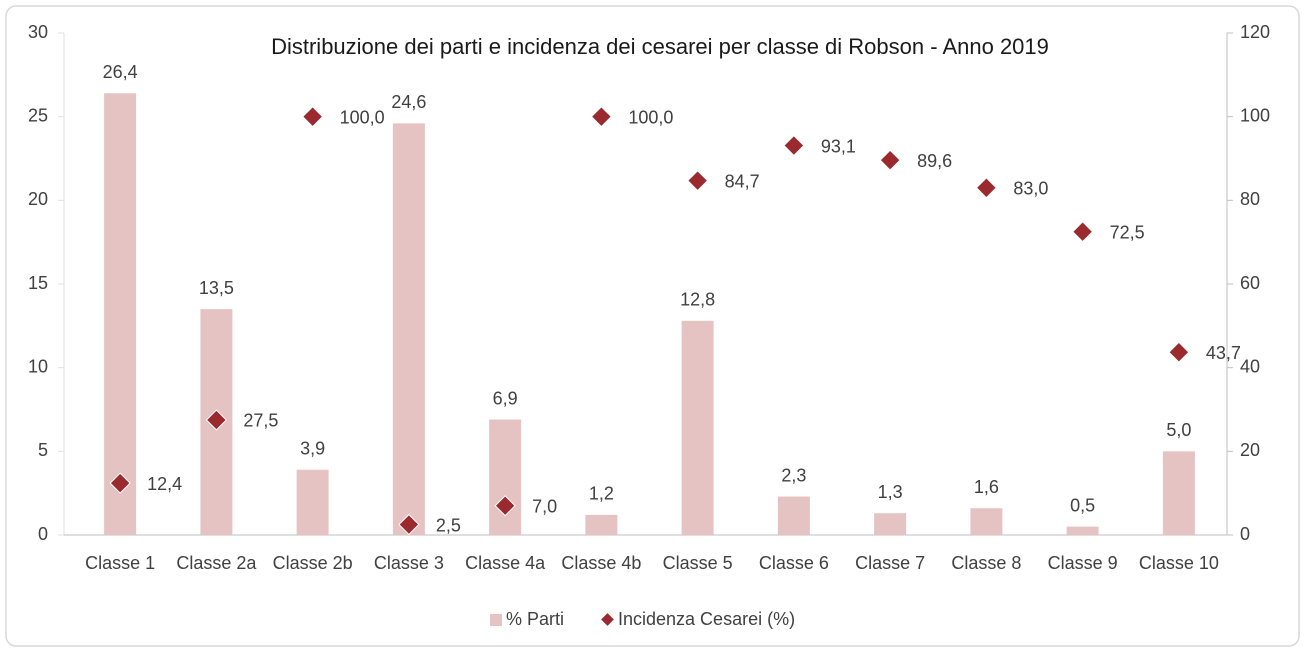 The image size is (1306, 652). I want to click on bar-label: 12,8, so click(697, 300).